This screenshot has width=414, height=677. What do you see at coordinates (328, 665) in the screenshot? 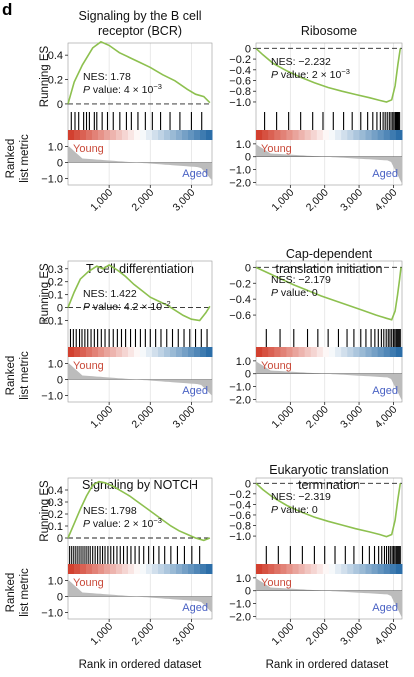
I see `x-axis-label-right: Rank in ordered dataset` at bounding box center [328, 665].